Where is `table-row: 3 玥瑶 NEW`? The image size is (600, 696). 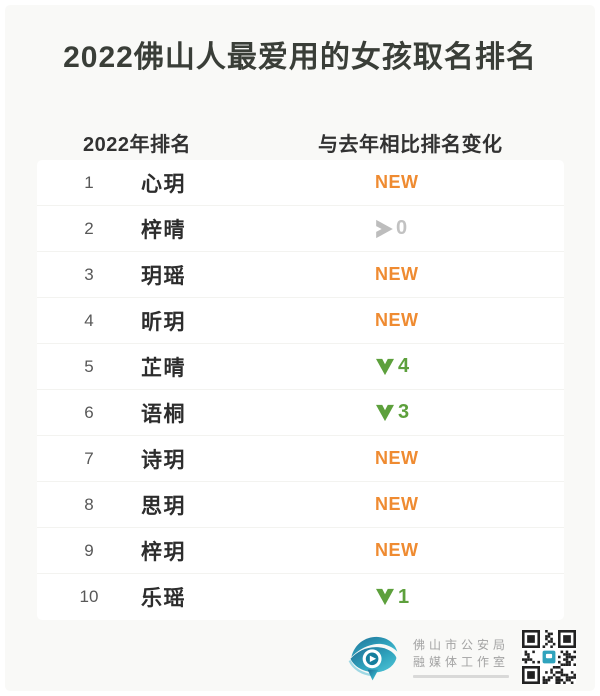
table-row: 3 玥瑶 NEW is located at coordinates (300, 275).